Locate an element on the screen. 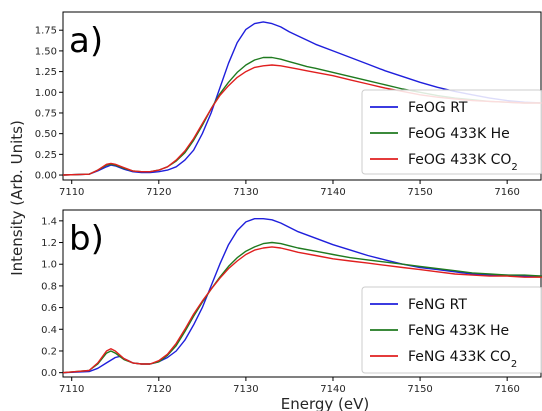 This screenshot has height=411, width=542. y-tick-label: 0.50 is located at coordinates (46, 134).